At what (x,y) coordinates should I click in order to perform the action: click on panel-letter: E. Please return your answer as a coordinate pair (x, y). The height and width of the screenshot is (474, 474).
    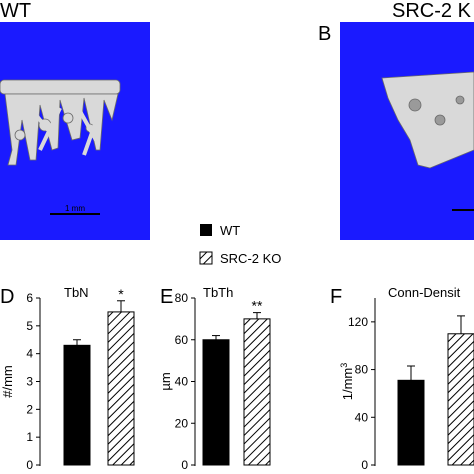
    Looking at the image, I should click on (166, 297).